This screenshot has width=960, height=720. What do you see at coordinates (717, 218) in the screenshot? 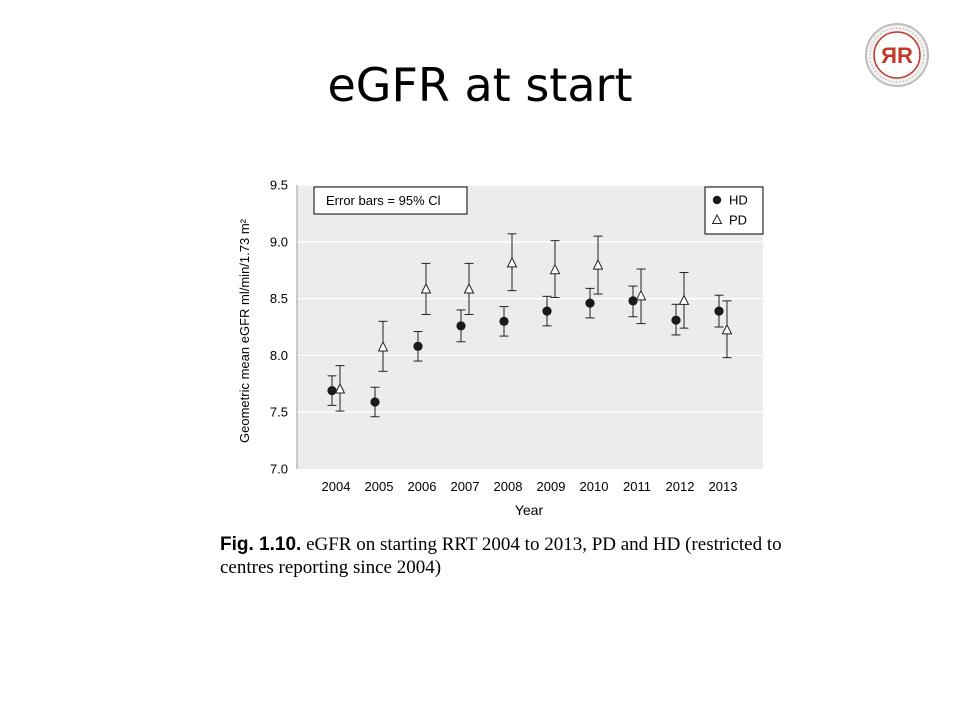
I see `legend-marker-pd` at bounding box center [717, 218].